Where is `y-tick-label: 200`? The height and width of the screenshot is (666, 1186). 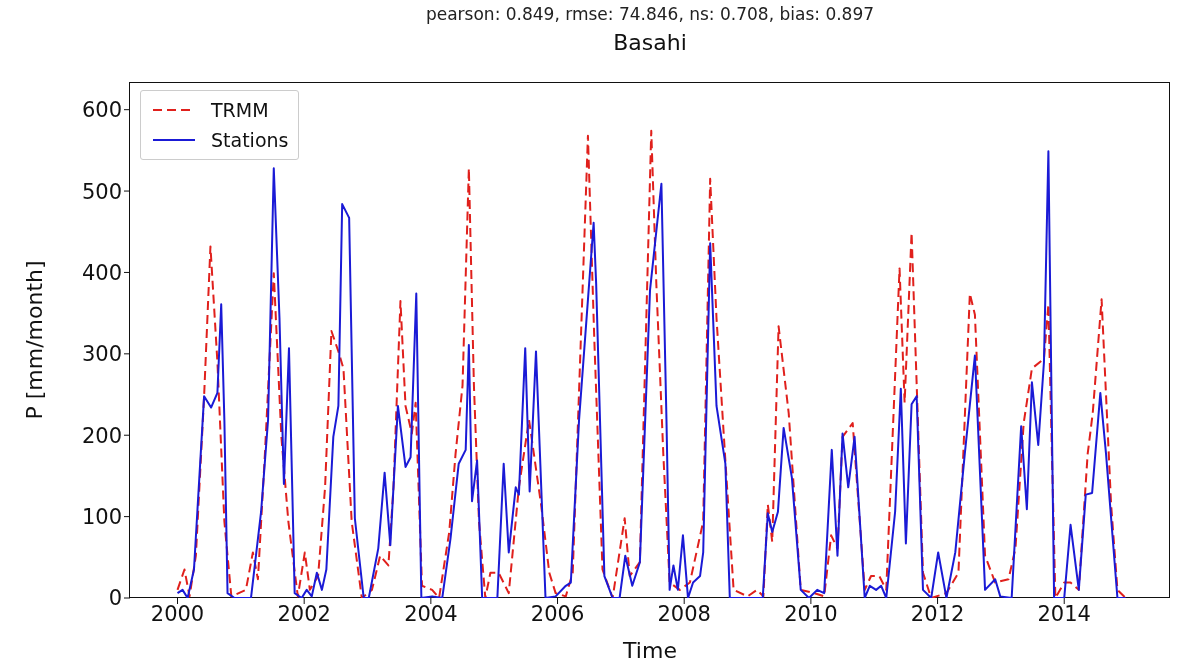 y-tick-label: 200 is located at coordinates (101, 435).